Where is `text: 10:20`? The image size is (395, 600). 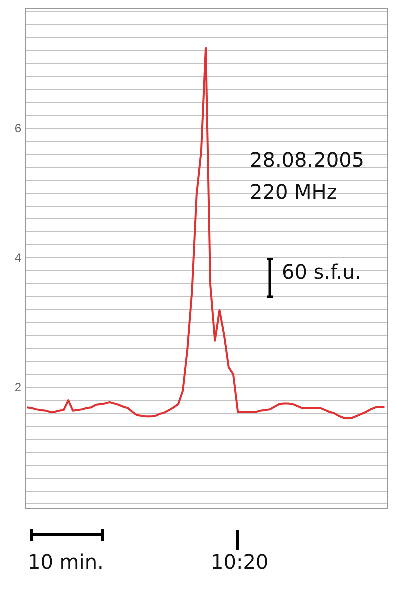 text: 10:20 is located at coordinates (240, 562).